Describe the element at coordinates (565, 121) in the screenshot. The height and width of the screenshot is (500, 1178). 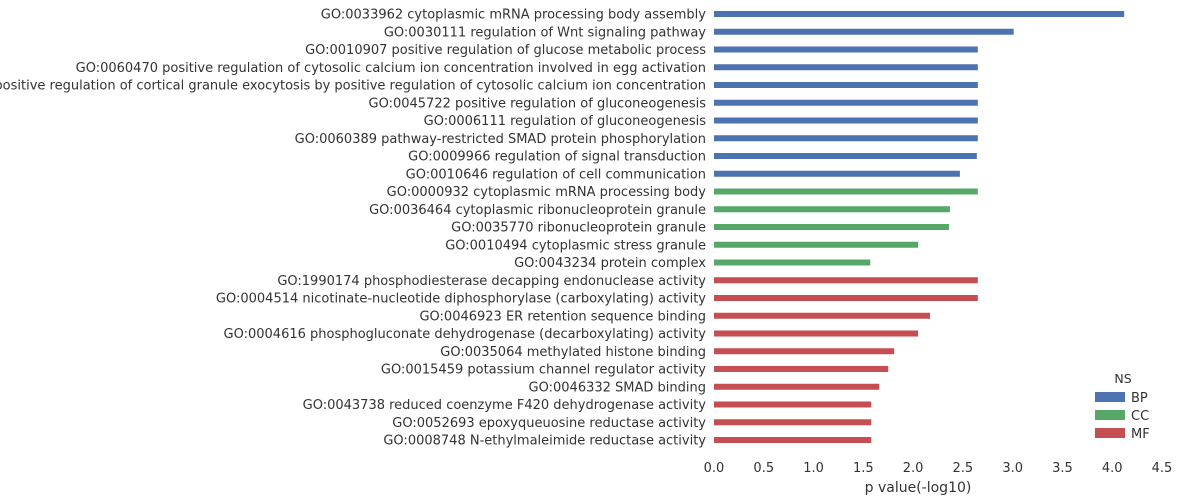
I see `category-label: GO:0006111 regulation of gluconeogenesis` at that location.